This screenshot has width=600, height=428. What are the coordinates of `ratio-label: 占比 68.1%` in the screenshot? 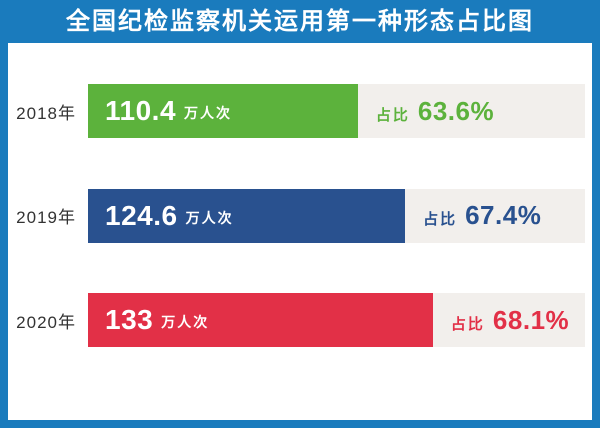 It's located at (510, 320).